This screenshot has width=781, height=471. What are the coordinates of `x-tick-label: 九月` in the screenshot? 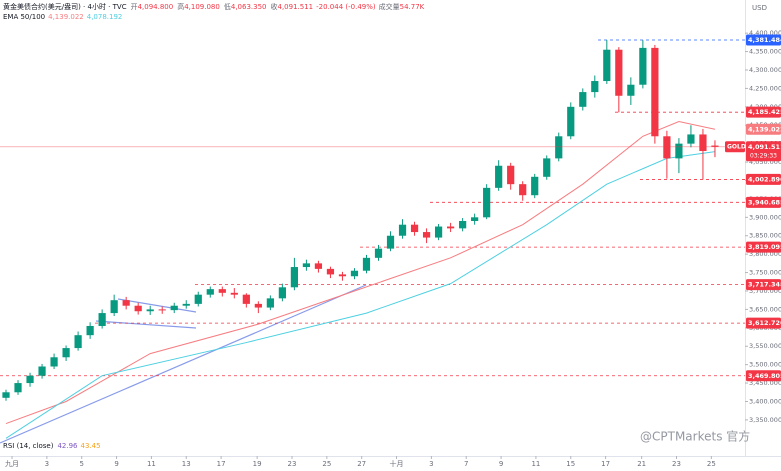 It's located at (12, 463).